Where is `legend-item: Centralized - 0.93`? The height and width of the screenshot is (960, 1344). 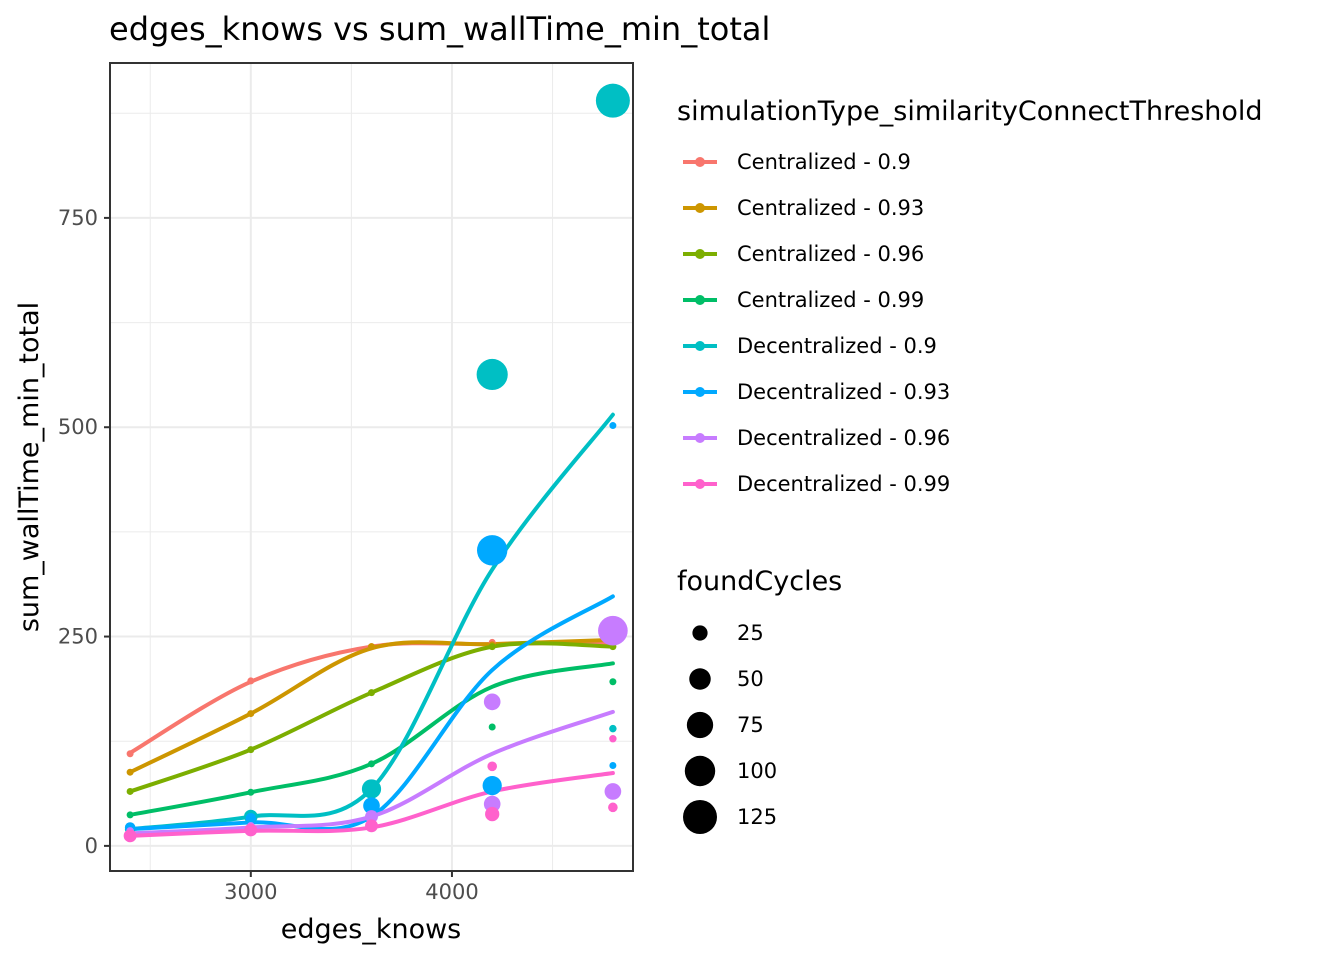 legend-item: Centralized - 0.93 is located at coordinates (803, 208).